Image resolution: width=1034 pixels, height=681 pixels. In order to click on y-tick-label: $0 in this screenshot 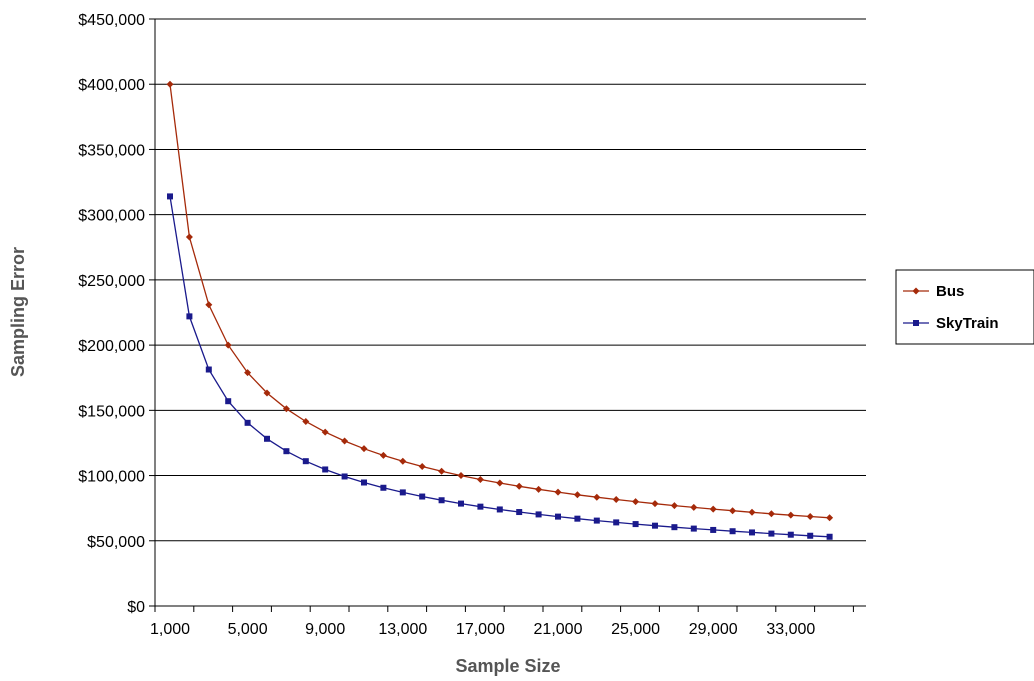, I will do `click(136, 607)`.